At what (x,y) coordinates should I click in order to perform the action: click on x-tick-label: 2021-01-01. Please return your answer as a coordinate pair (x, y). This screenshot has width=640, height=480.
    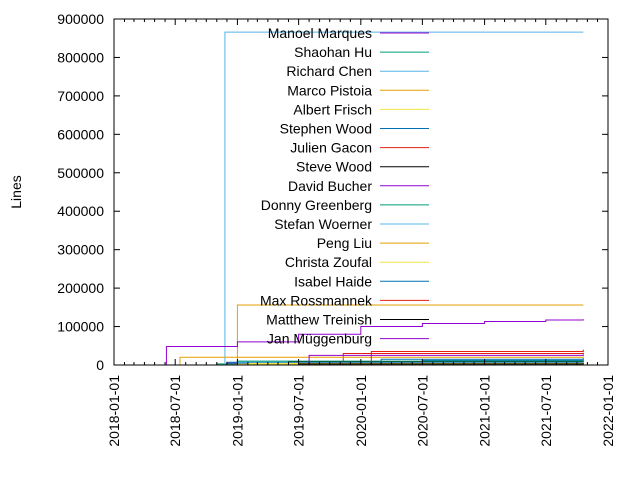
    Looking at the image, I should click on (485, 411).